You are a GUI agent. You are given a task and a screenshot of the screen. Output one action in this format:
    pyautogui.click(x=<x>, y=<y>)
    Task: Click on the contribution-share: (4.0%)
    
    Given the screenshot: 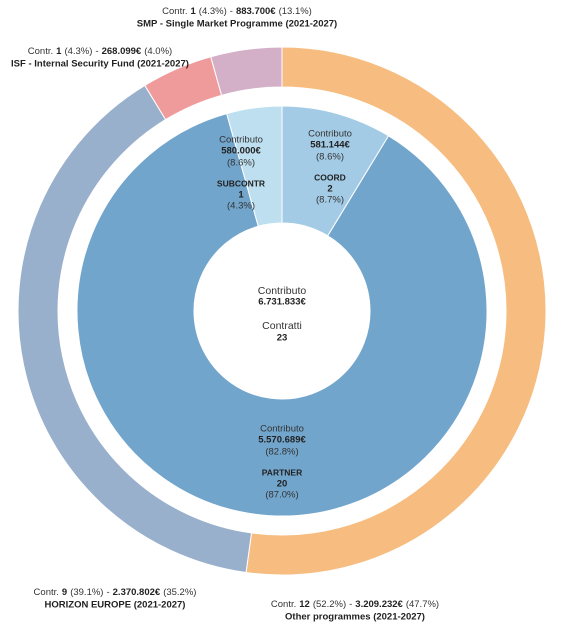 What is the action you would take?
    pyautogui.click(x=158, y=51)
    